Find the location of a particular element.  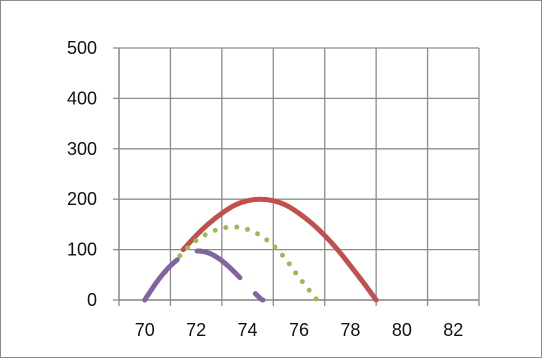

y-tick-label: 0 is located at coordinates (92, 300).